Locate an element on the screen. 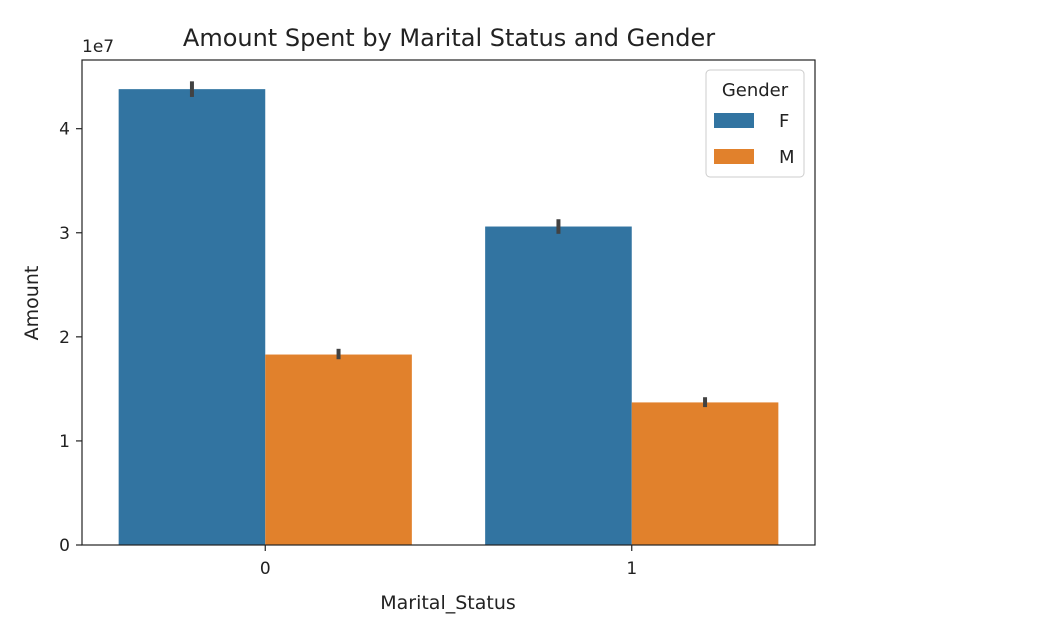 The image size is (1043, 630). y-axis-label: Amount is located at coordinates (32, 303).